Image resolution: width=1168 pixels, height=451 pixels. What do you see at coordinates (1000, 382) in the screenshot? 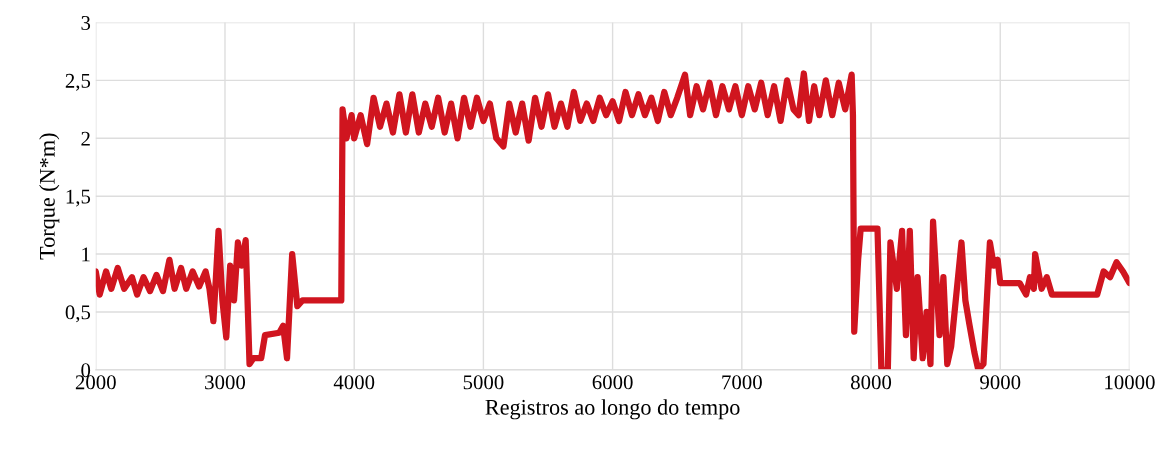
I see `x-tick-label: 9000` at bounding box center [1000, 382].